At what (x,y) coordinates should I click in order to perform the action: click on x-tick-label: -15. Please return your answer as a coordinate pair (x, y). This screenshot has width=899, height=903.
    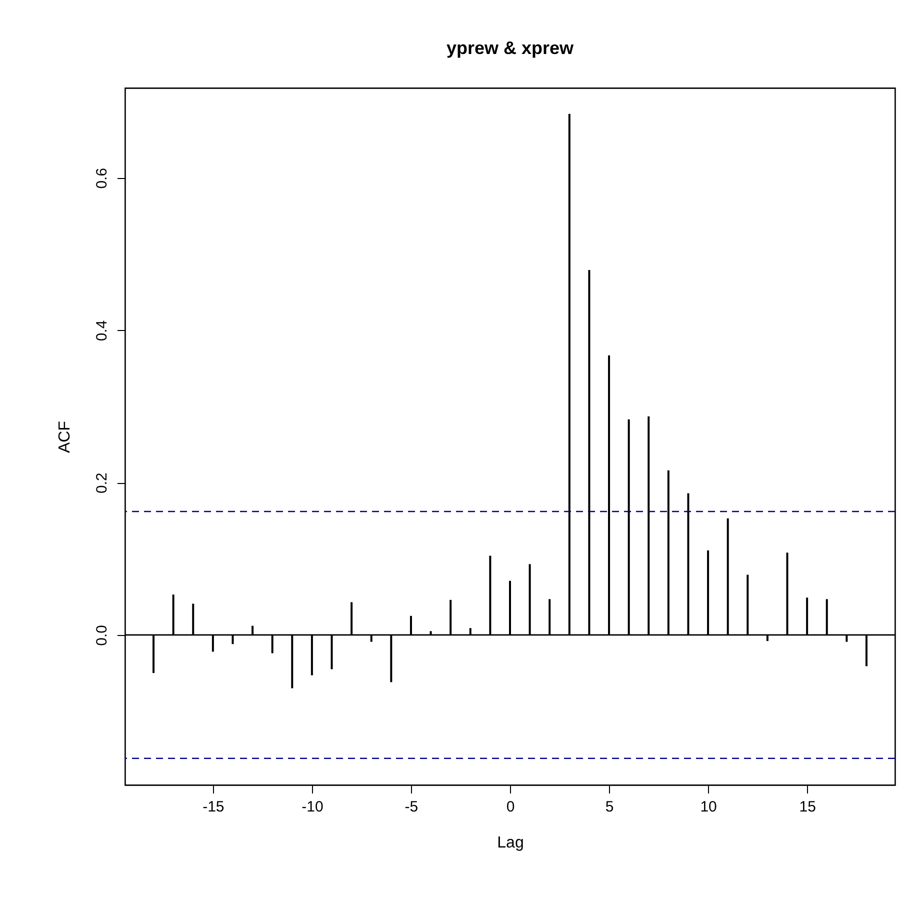
    Looking at the image, I should click on (213, 807).